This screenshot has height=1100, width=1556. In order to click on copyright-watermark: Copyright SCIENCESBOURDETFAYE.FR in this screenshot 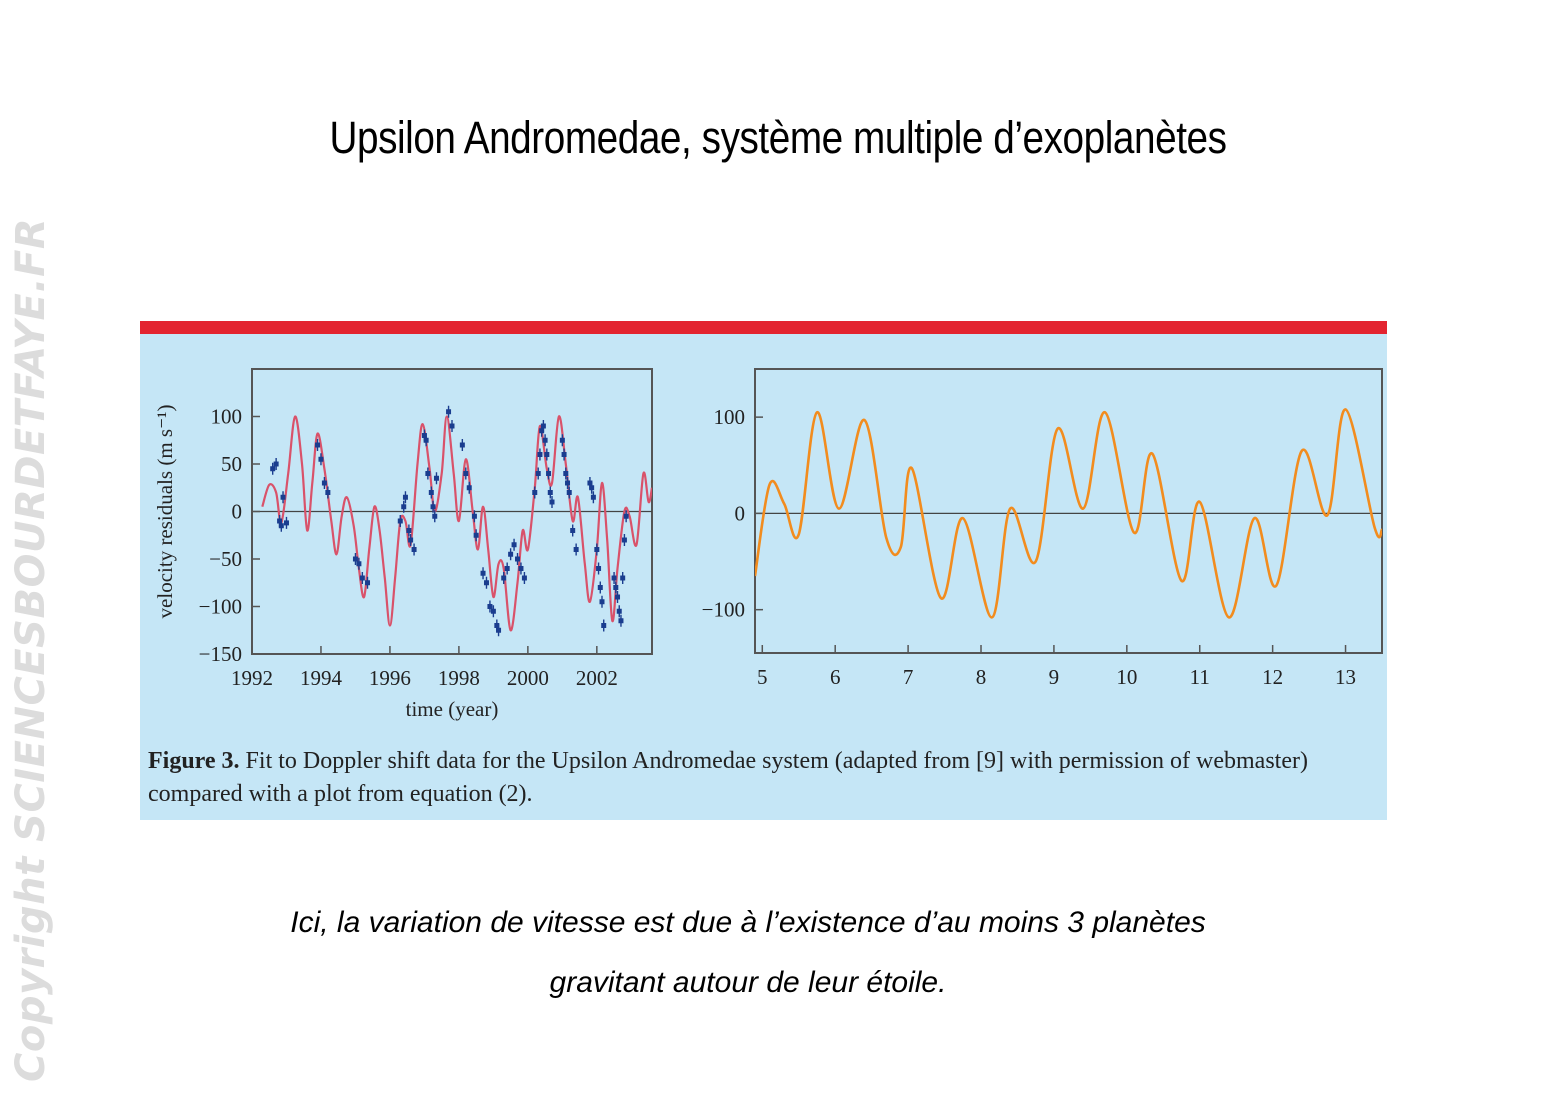, I will do `click(31, 649)`.